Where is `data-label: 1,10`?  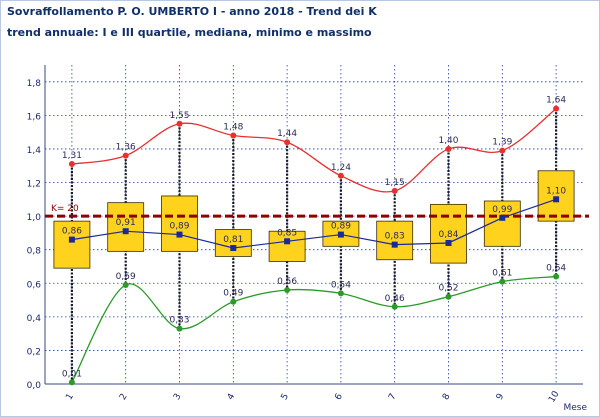
data-label: 1,10 is located at coordinates (556, 191).